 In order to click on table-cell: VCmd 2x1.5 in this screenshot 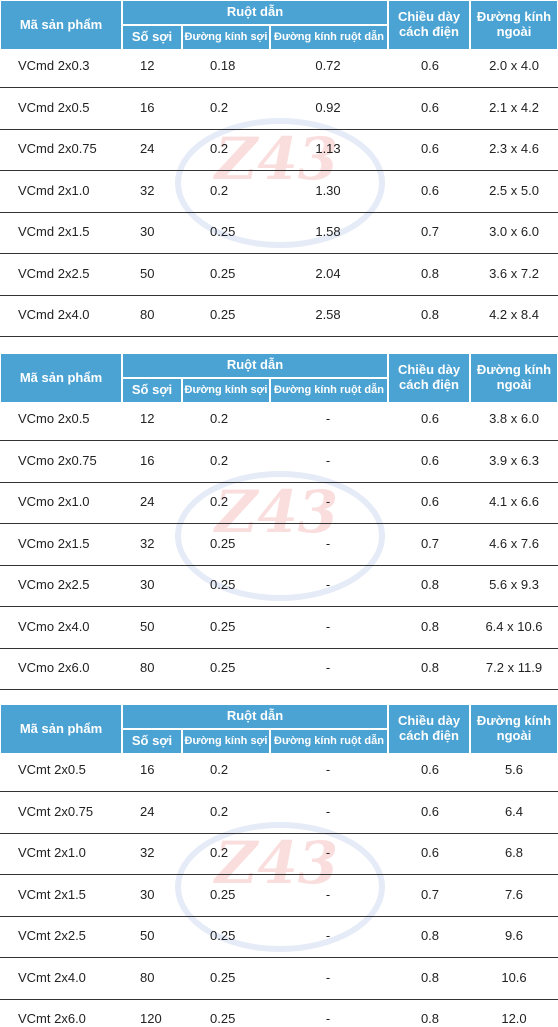, I will do `click(54, 231)`.